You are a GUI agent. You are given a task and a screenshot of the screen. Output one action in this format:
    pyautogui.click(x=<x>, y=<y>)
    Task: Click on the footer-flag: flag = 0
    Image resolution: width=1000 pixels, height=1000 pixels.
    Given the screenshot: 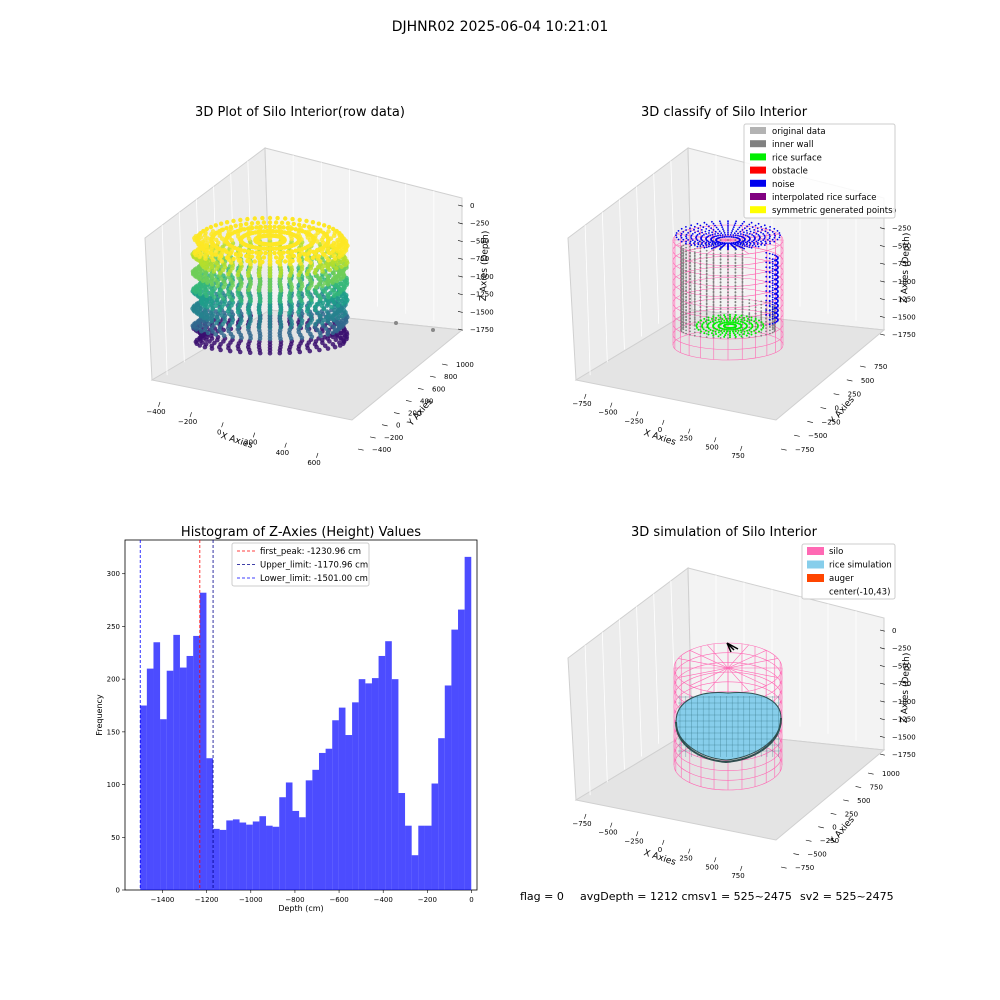 What is the action you would take?
    pyautogui.click(x=542, y=896)
    